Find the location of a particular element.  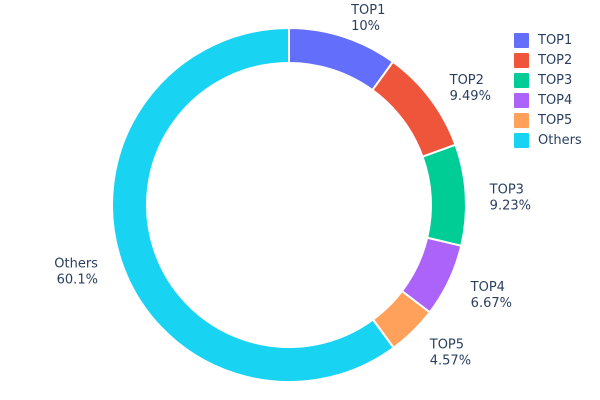

slice-label-name: TOP5 is located at coordinates (446, 344).